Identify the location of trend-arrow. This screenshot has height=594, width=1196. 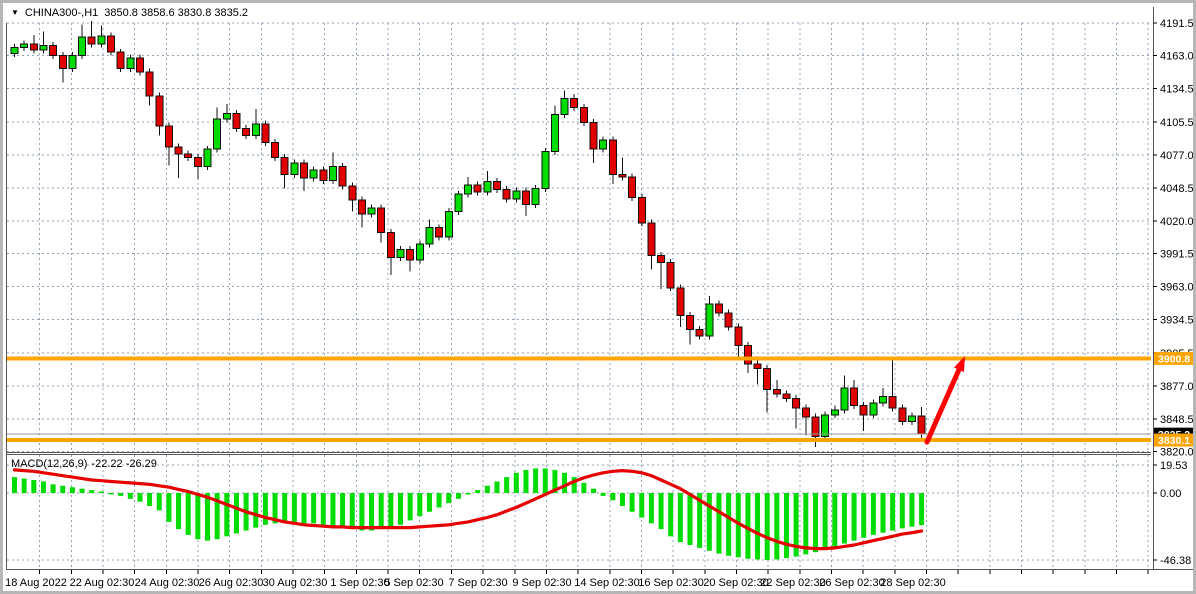
(944, 400).